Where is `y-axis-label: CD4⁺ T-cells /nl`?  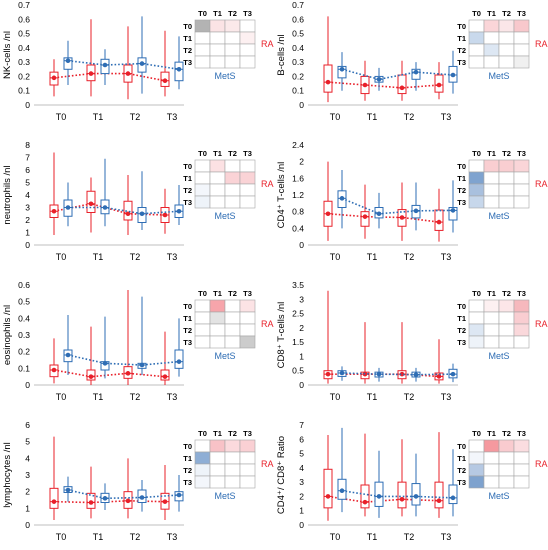
y-axis-label: CD4⁺ T-cells /nl is located at coordinates (281, 195).